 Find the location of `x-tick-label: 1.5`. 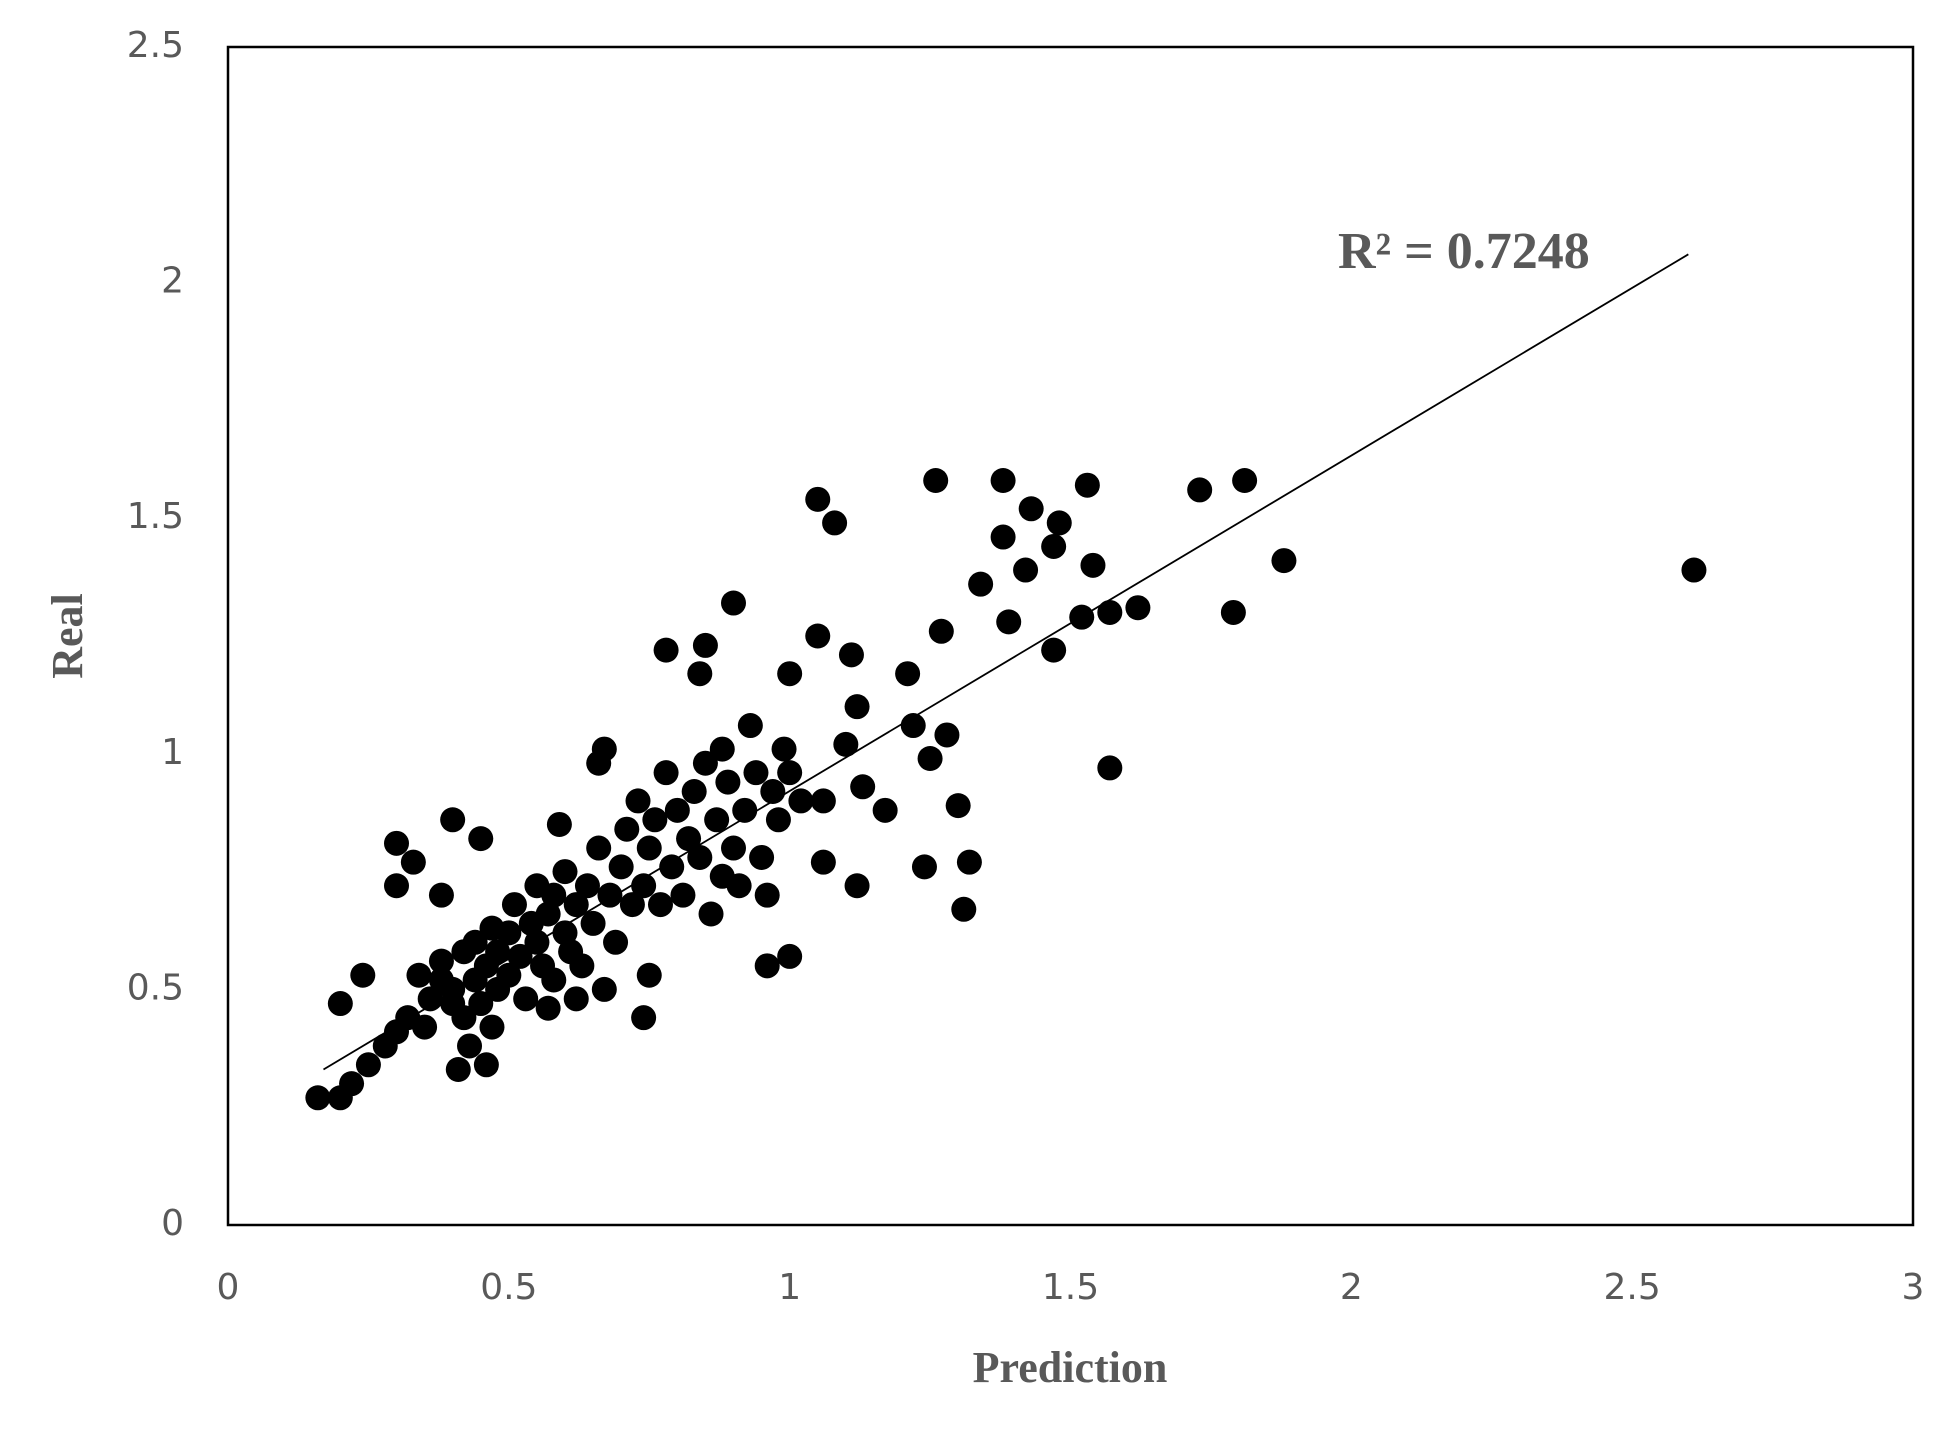

x-tick-label: 1.5 is located at coordinates (1070, 1287).